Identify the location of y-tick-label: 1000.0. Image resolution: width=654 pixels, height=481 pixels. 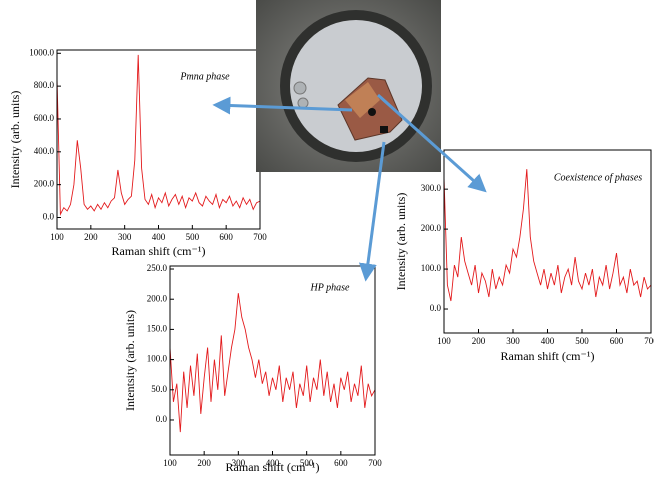
(41, 52).